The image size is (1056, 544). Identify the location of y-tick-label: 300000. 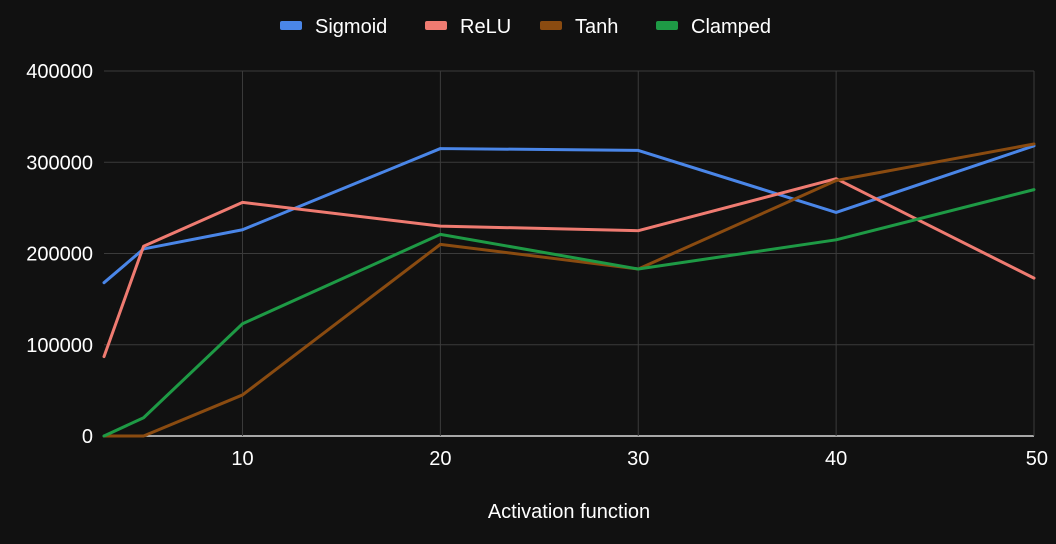
(59, 163).